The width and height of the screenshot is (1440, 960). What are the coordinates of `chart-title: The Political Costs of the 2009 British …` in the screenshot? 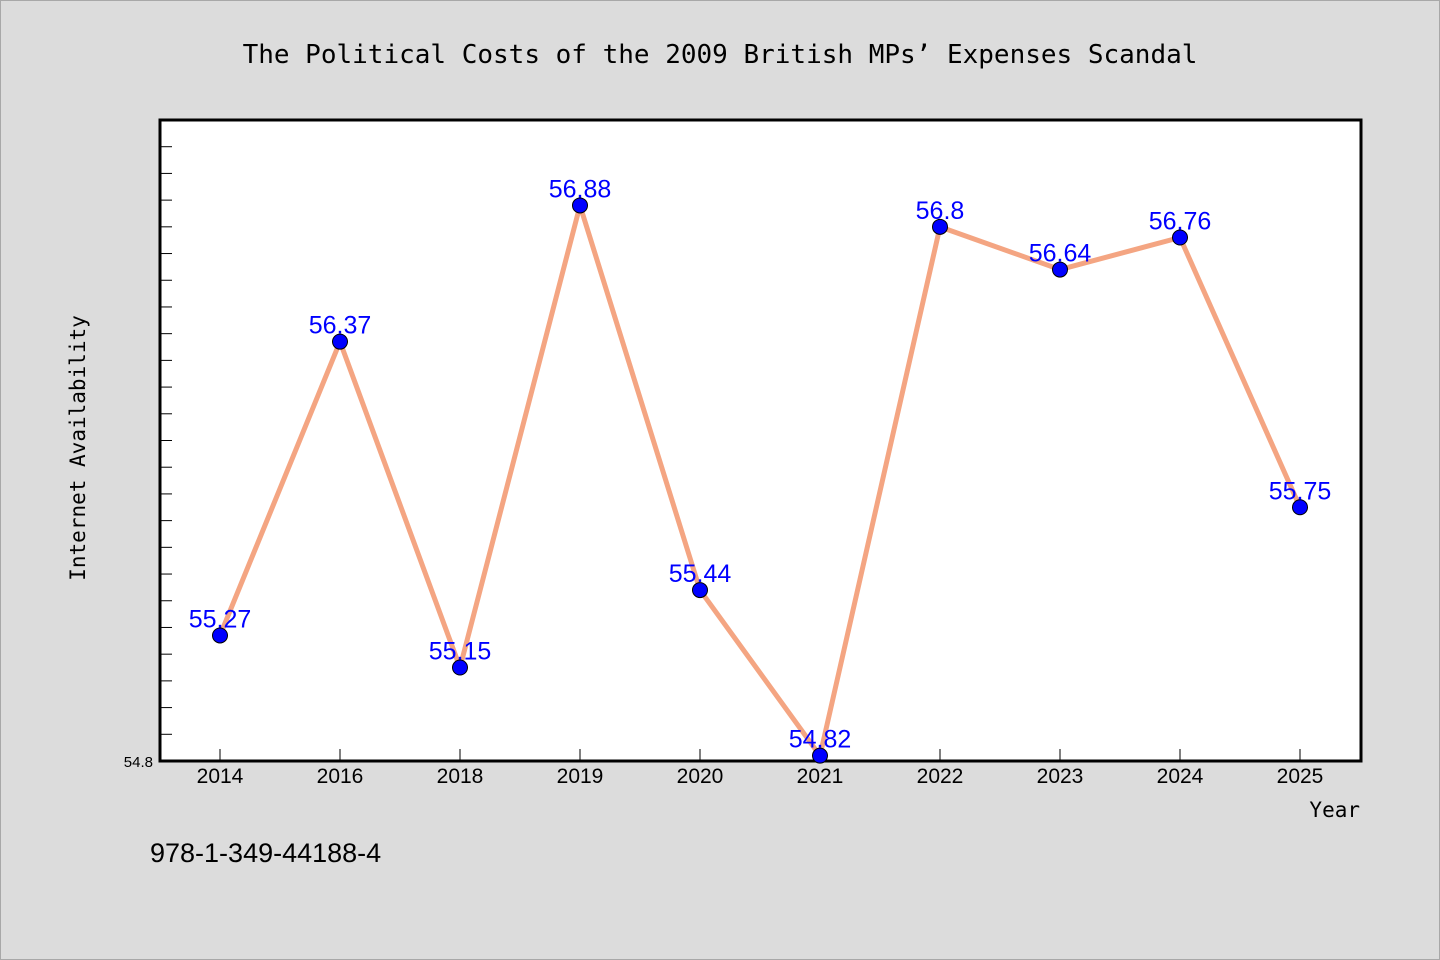 It's located at (720, 55).